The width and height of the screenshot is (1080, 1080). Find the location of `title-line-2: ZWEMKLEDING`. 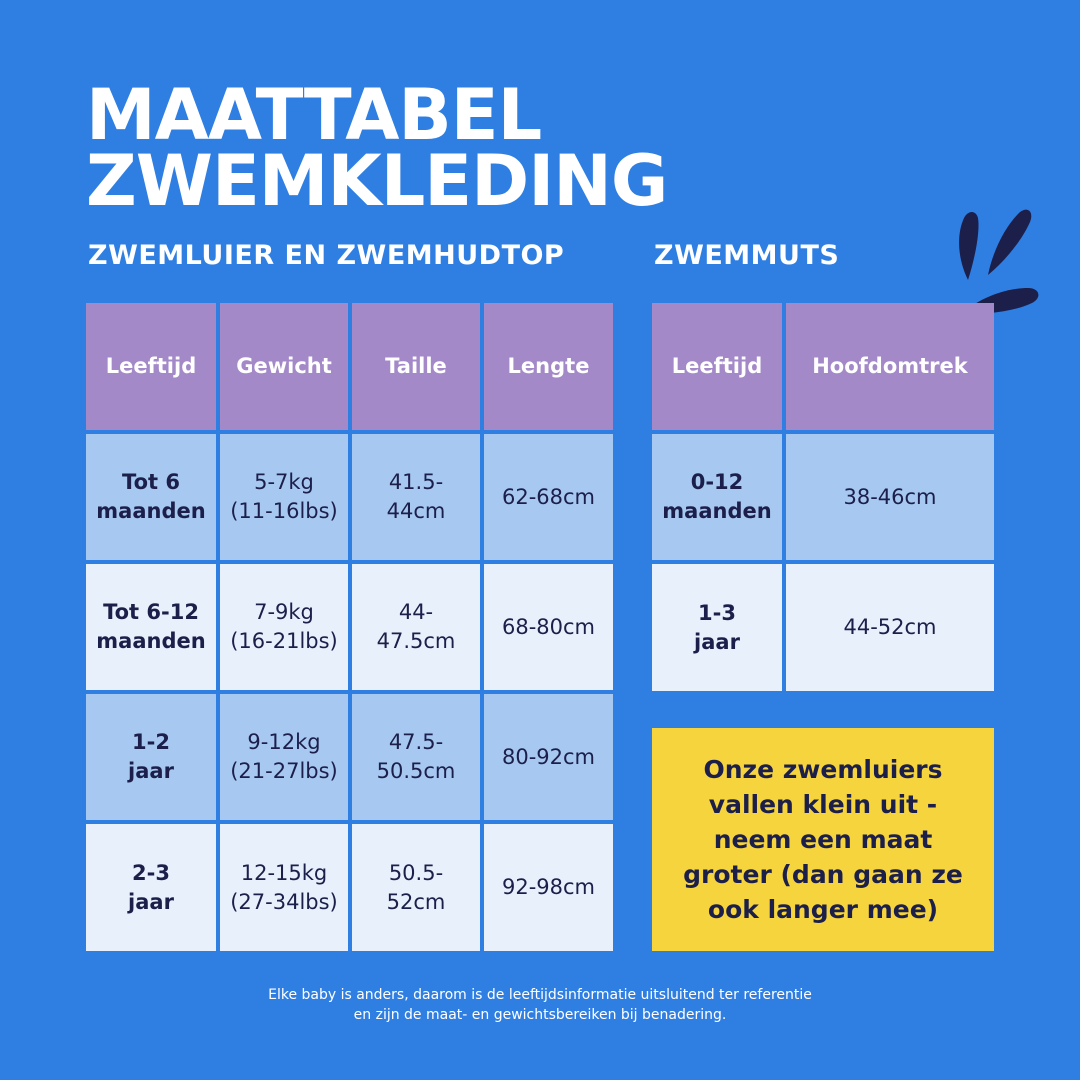

title-line-2: ZWEMKLEDING is located at coordinates (377, 181).